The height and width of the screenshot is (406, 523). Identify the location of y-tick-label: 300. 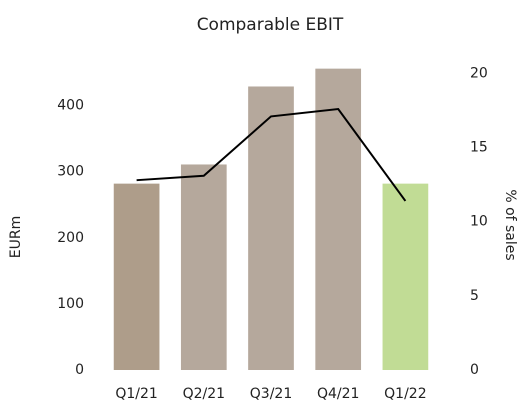
(70, 172).